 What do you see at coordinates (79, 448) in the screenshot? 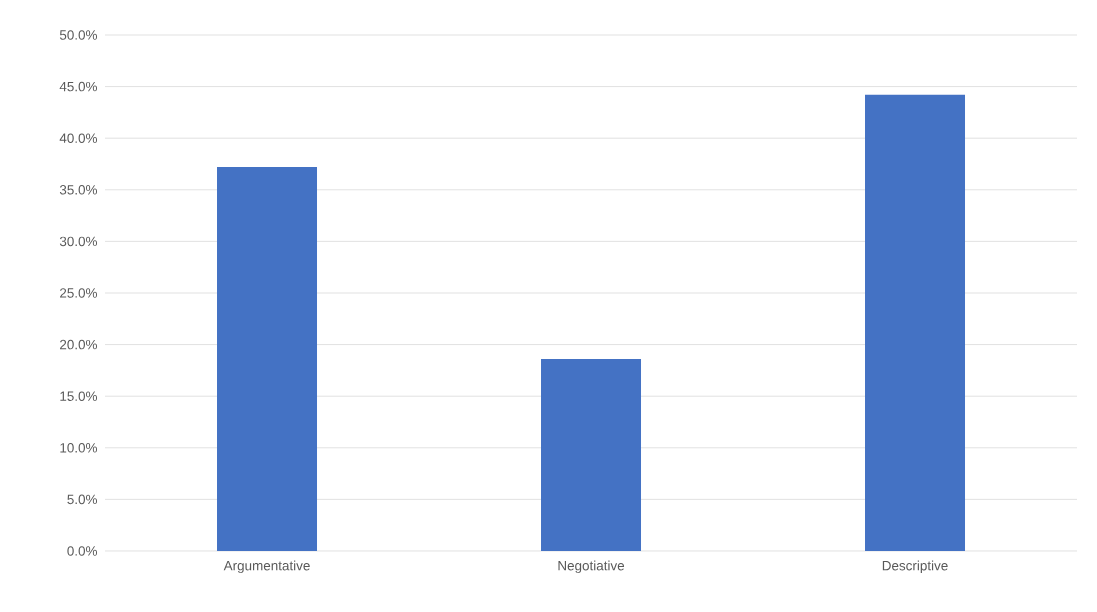
I see `y-tick-label: 10.0%` at bounding box center [79, 448].